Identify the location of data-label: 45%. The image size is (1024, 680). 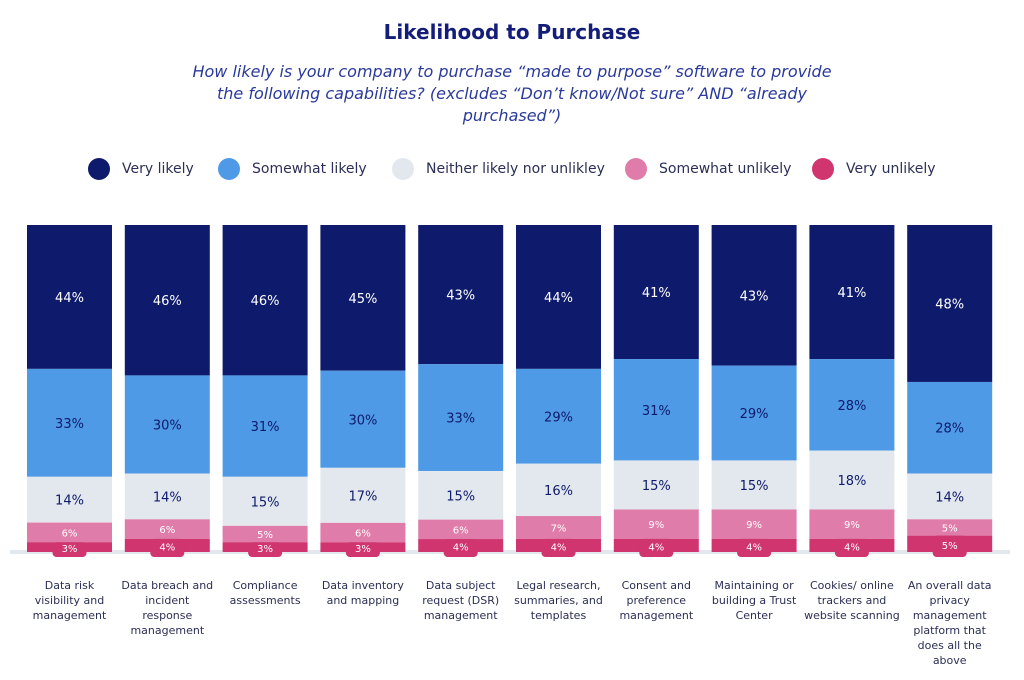
(362, 299).